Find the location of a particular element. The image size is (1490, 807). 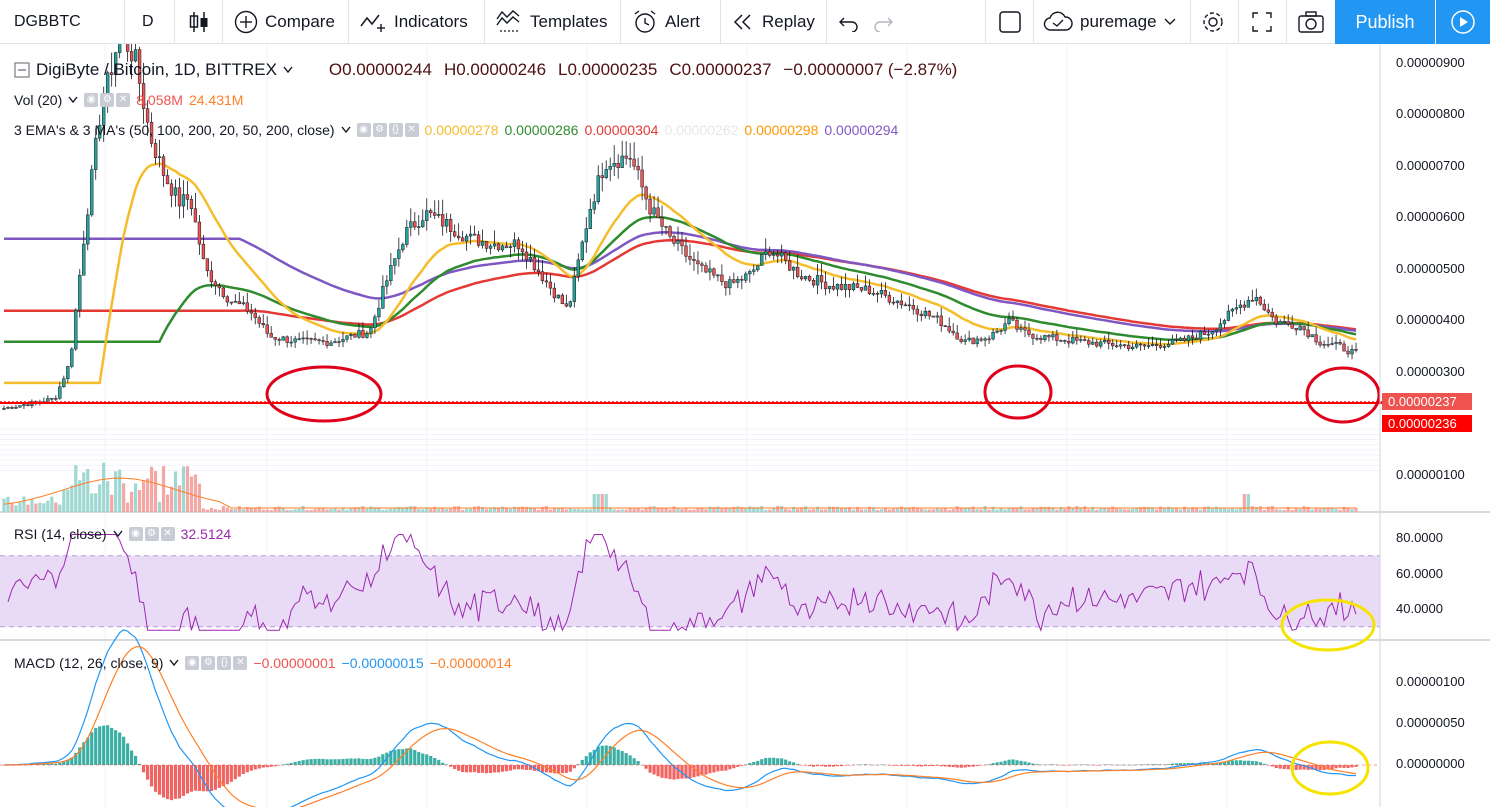

compare-button: Compare is located at coordinates (284, 22).